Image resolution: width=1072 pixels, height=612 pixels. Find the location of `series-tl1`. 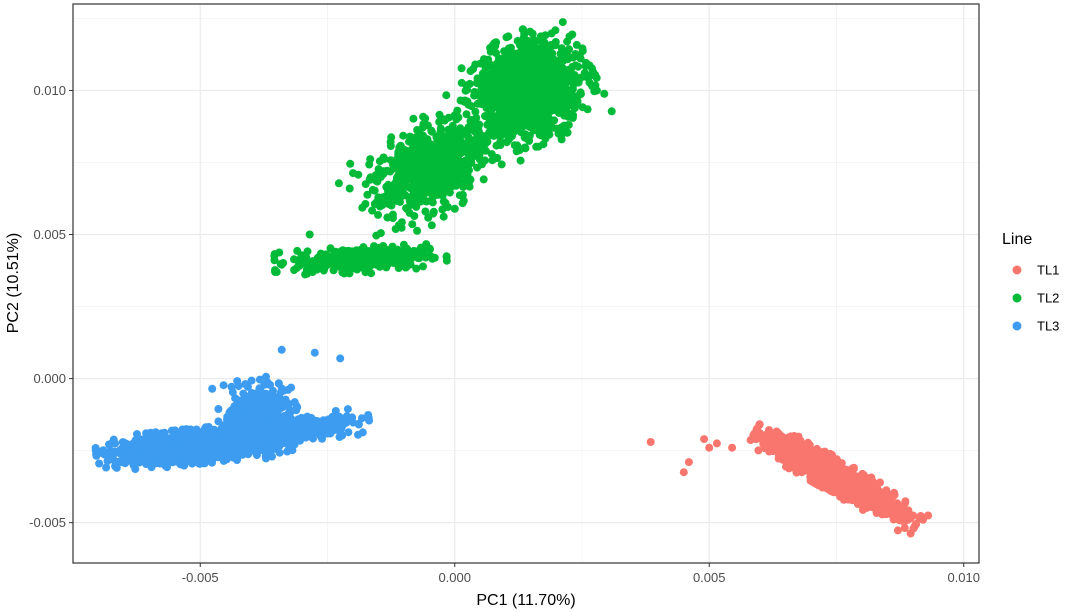

series-tl1 is located at coordinates (789, 479).